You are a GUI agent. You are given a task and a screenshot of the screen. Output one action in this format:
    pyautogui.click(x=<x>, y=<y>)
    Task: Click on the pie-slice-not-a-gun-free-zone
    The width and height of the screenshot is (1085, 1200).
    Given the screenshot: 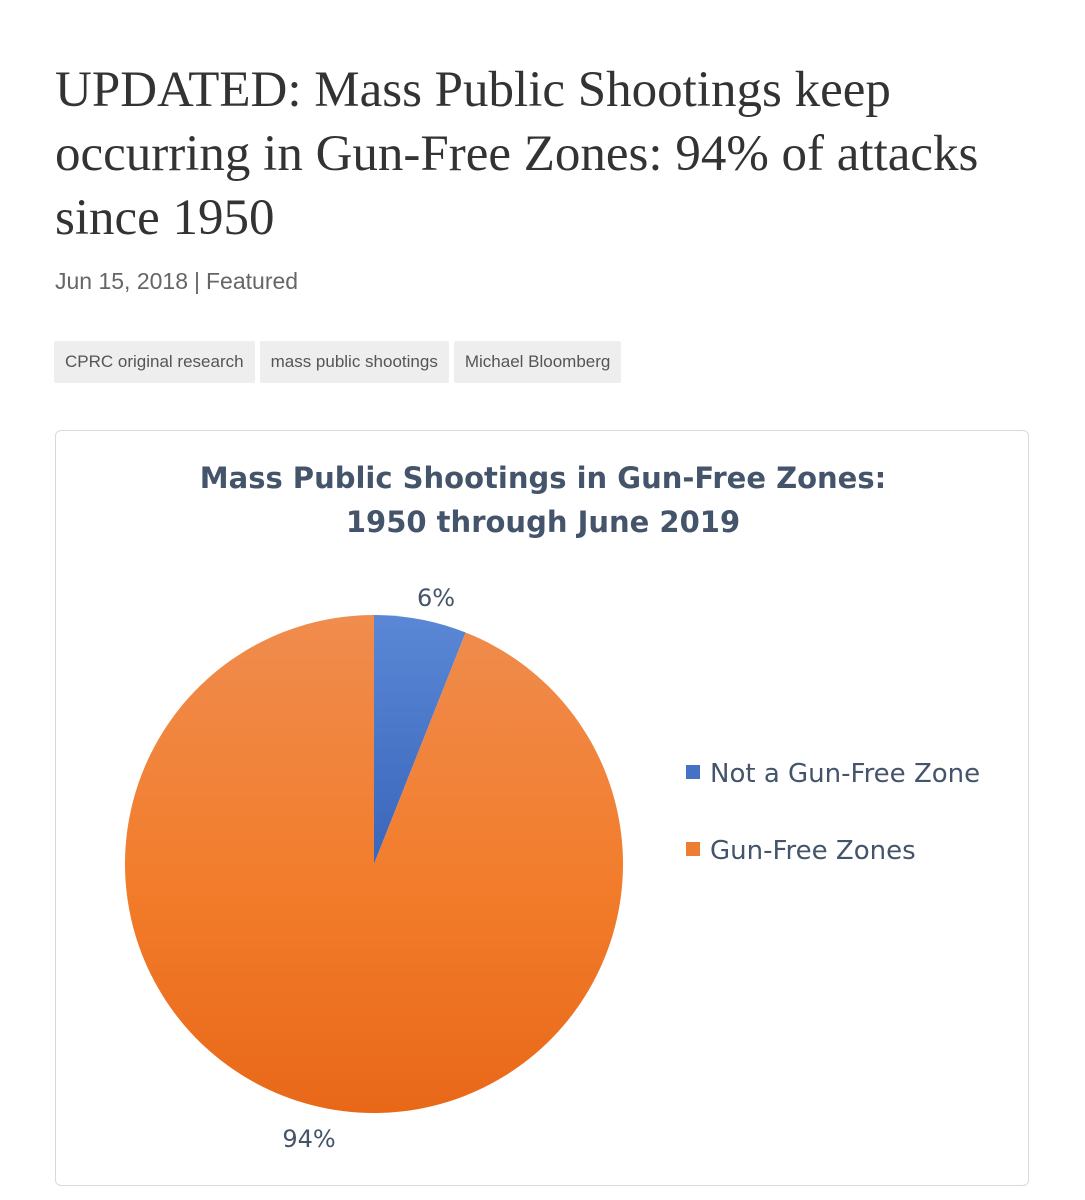 What is the action you would take?
    pyautogui.click(x=420, y=739)
    